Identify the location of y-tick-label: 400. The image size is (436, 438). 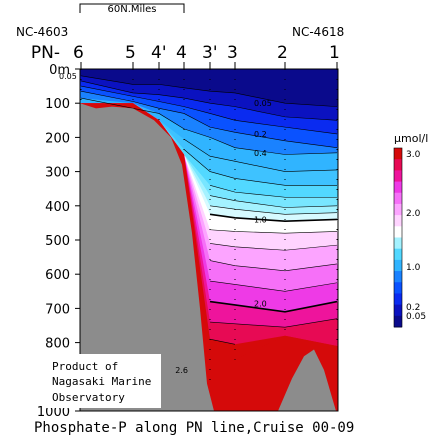
(57, 207).